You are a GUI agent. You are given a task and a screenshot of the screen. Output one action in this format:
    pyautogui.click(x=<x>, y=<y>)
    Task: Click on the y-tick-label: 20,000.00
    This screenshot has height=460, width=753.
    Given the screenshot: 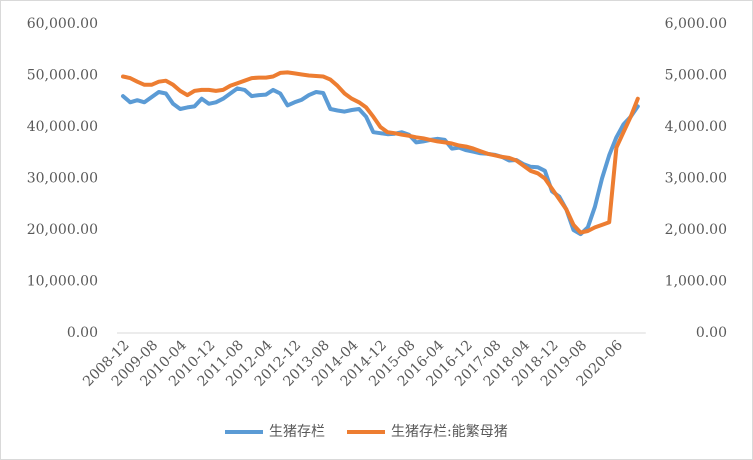 What is the action you would take?
    pyautogui.click(x=62, y=230)
    